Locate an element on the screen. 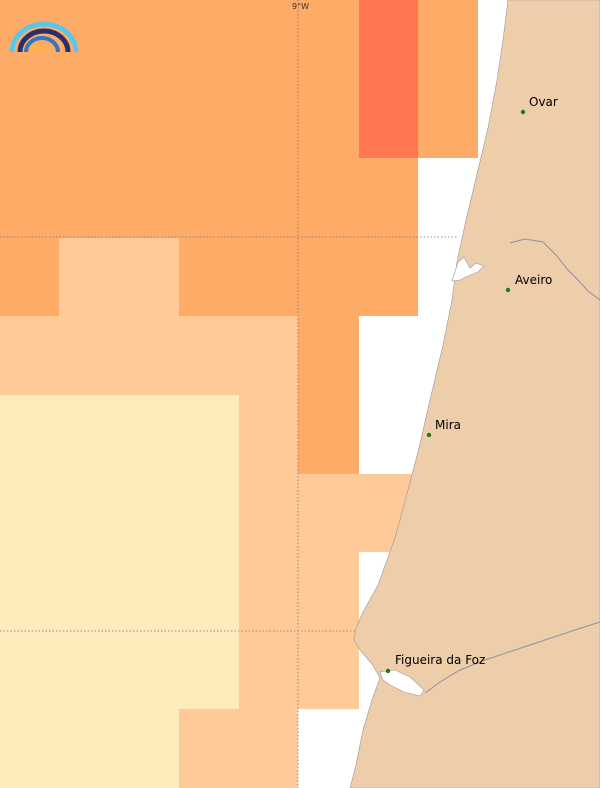 The height and width of the screenshot is (788, 600). city-label-aveiro: Aveiro is located at coordinates (533, 280).